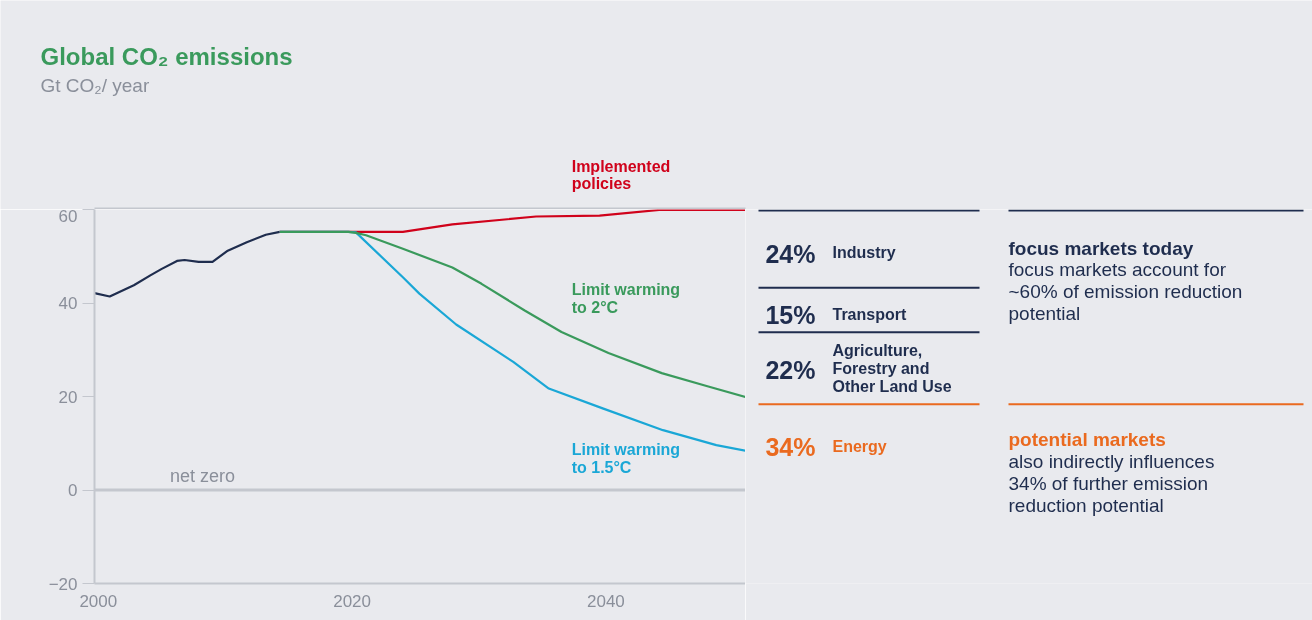 The height and width of the screenshot is (620, 1312). Describe the element at coordinates (606, 601) in the screenshot. I see `x-tick-label: 2040` at that location.